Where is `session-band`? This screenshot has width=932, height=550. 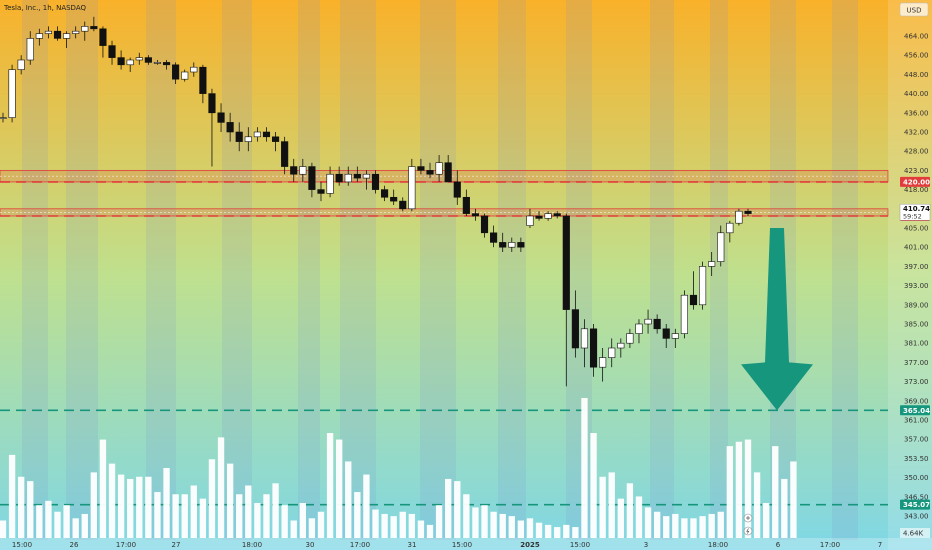 session-band is located at coordinates (82, 270).